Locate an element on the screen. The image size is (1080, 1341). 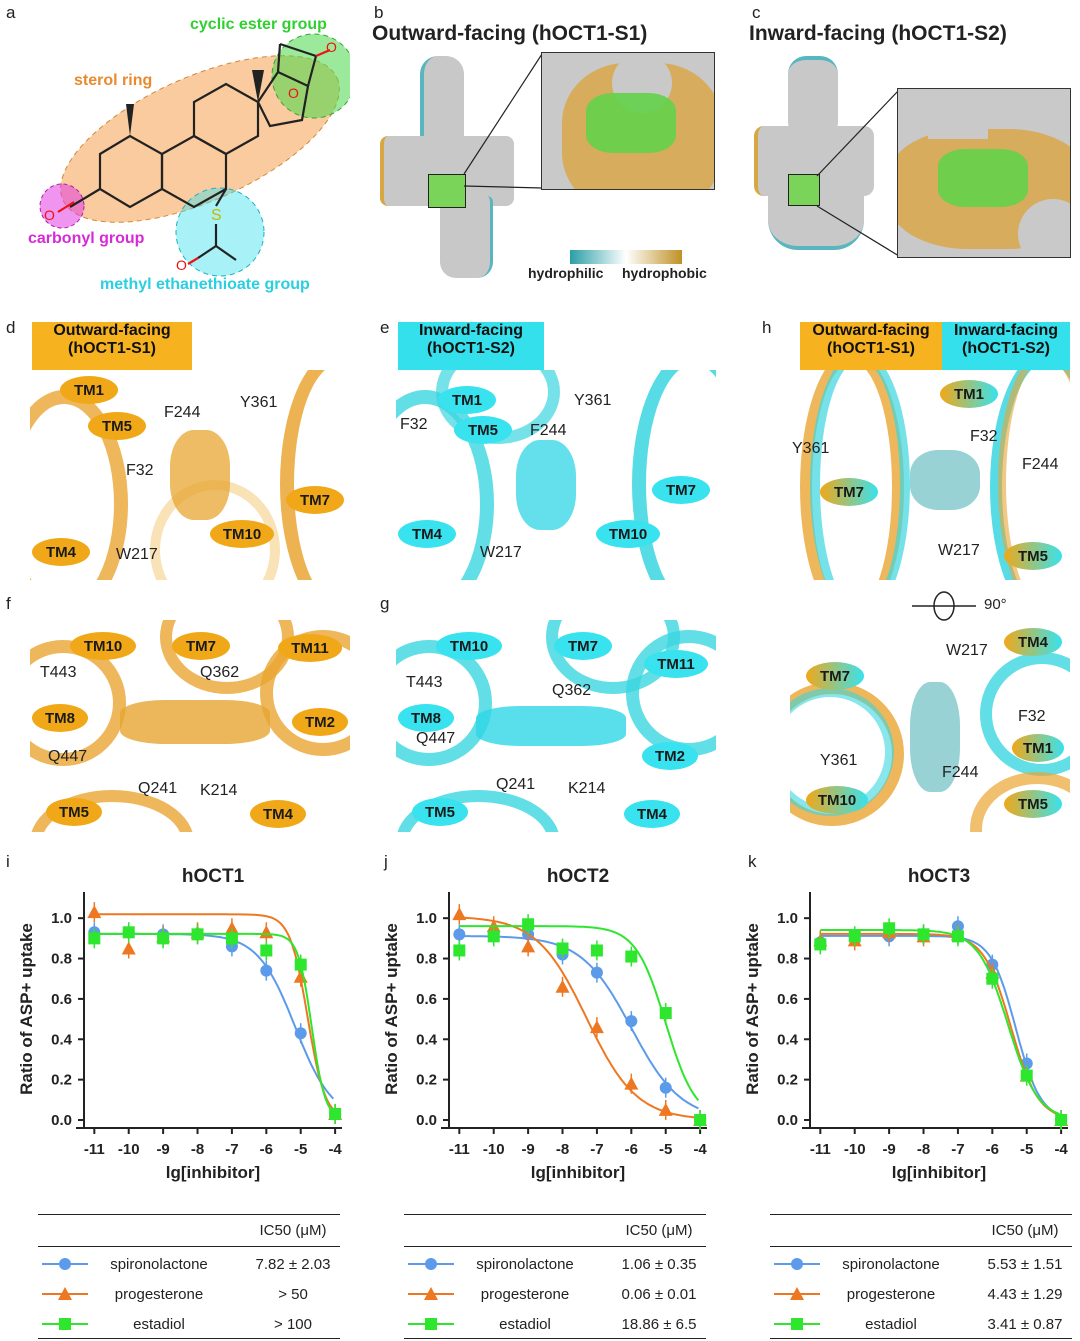
x-tick-label: -5 is located at coordinates (1026, 1149).